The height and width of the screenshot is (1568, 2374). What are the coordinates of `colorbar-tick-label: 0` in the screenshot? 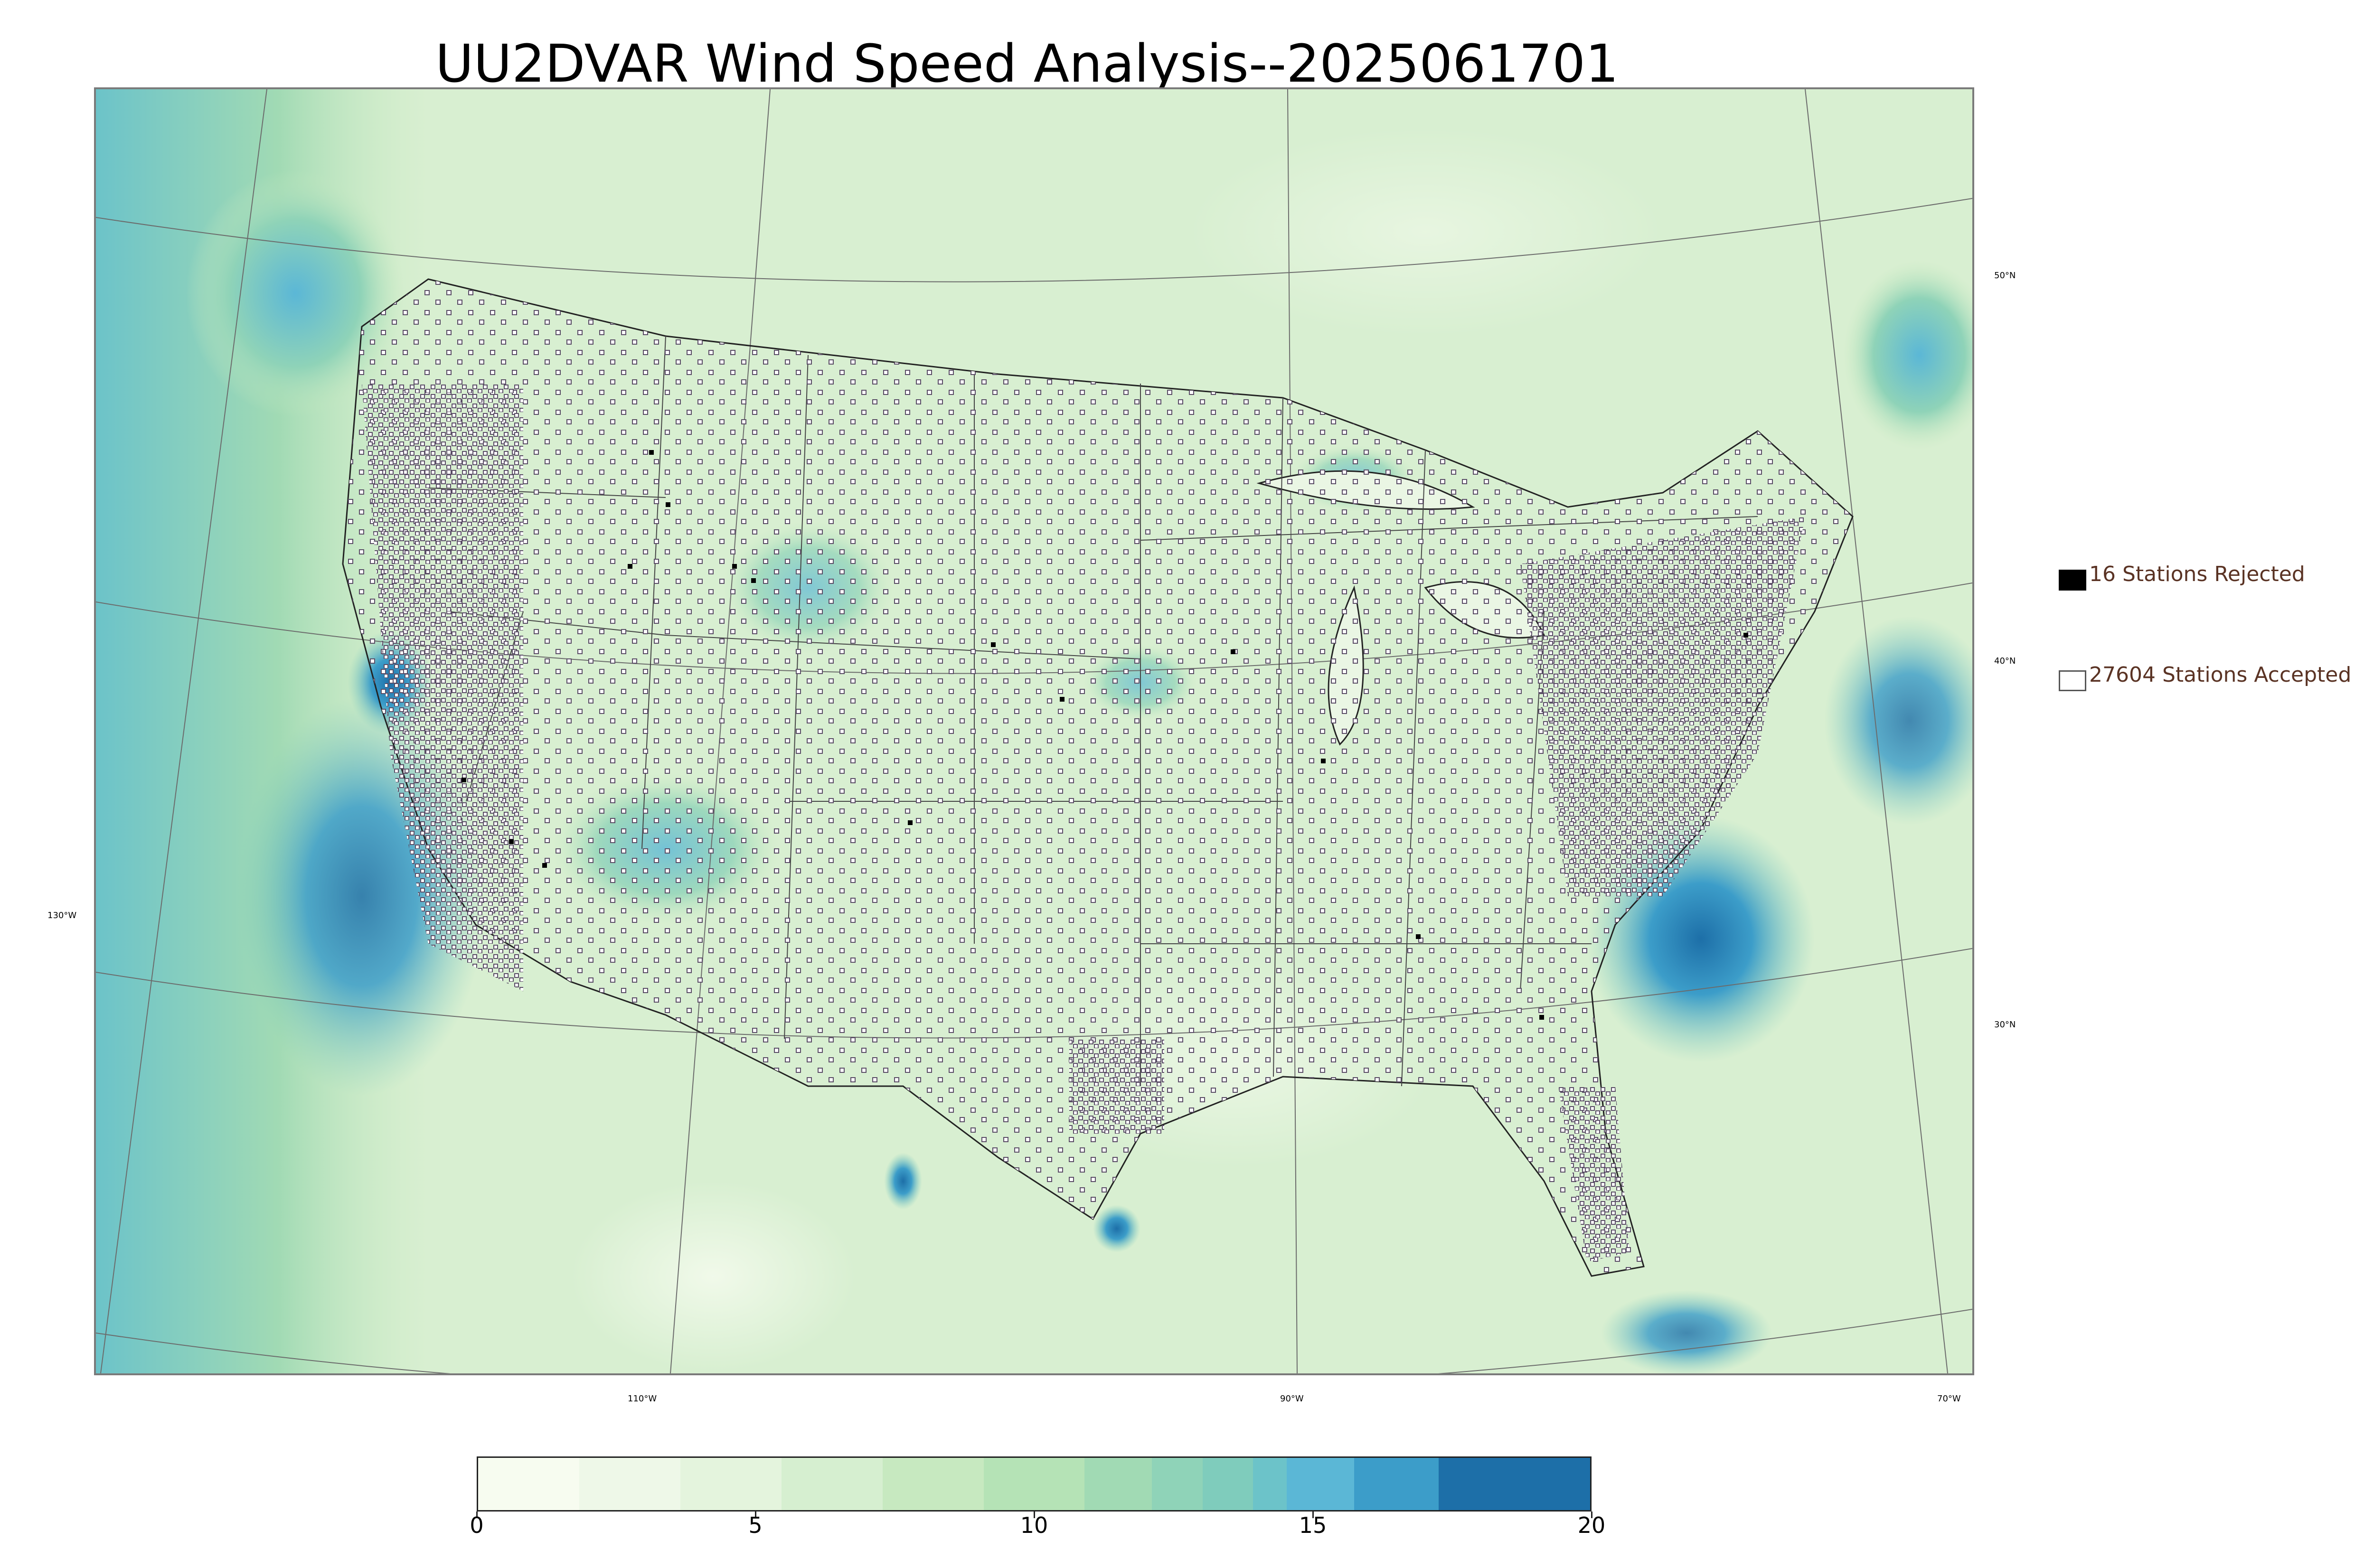 It's located at (477, 1525).